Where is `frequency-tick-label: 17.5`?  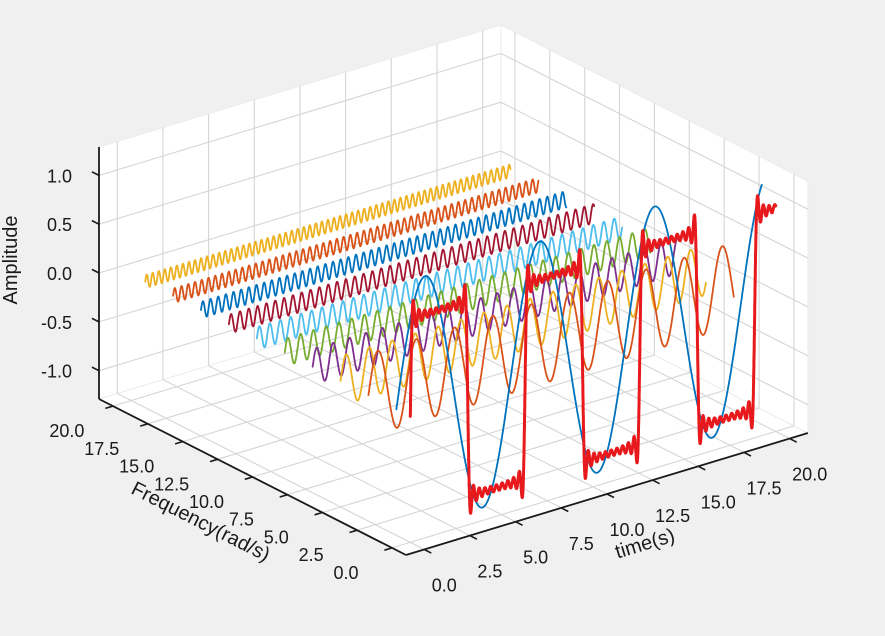
frequency-tick-label: 17.5 is located at coordinates (101, 449).